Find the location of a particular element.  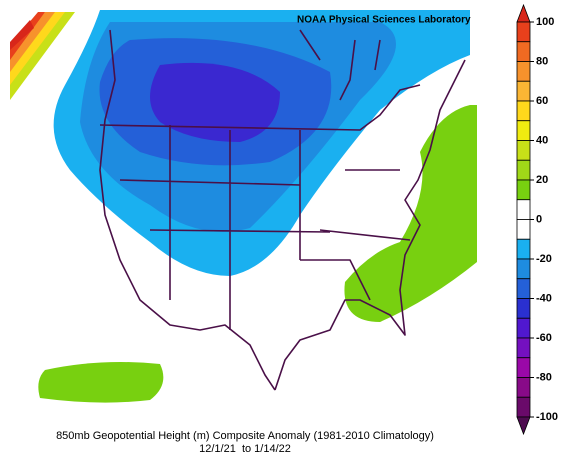

tick-label: -80 is located at coordinates (544, 377).